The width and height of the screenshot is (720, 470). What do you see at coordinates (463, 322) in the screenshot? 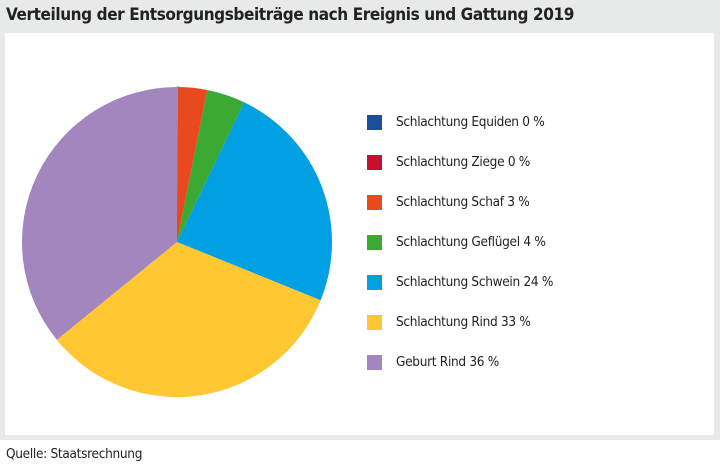
I see `legend-label: Schlachtung Rind 33 %` at bounding box center [463, 322].